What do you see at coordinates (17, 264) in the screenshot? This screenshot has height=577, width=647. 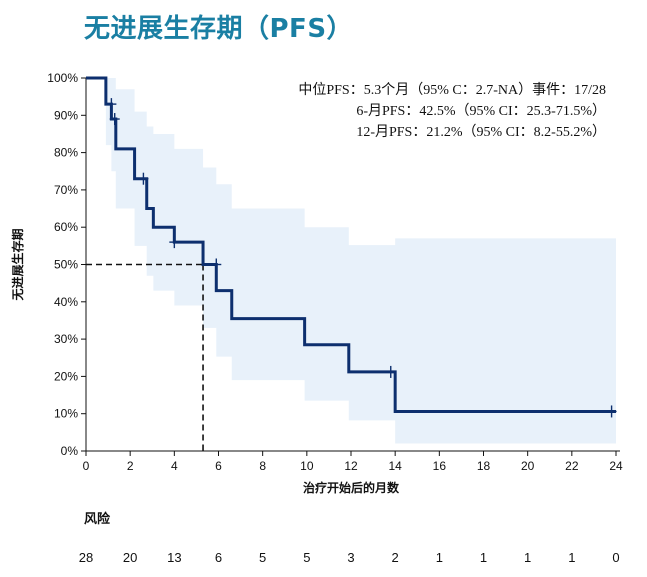 I see `y-axis-label: 无进展生存期` at bounding box center [17, 264].